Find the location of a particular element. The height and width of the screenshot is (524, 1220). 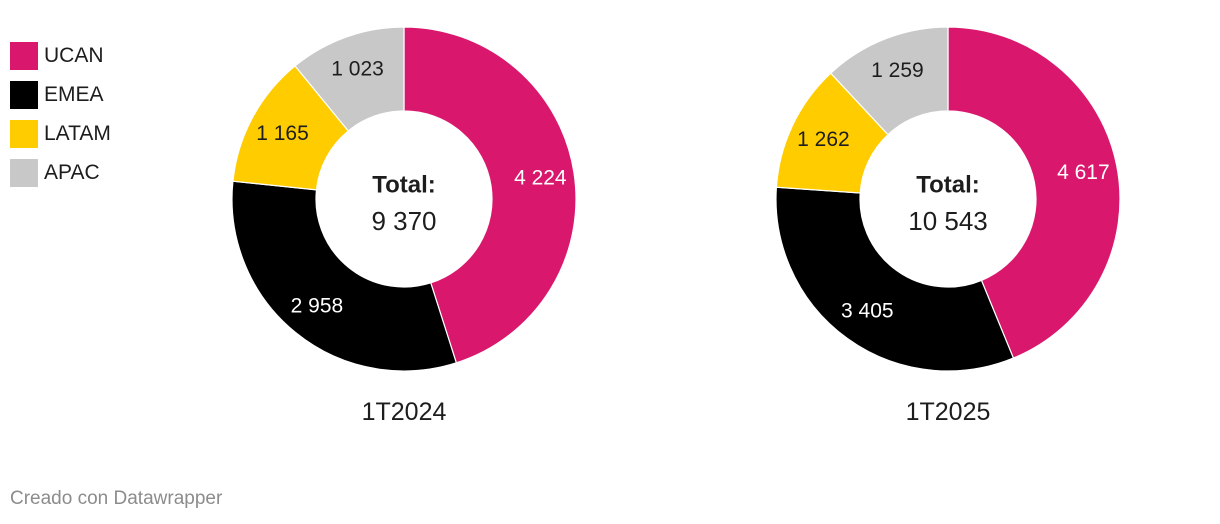

data-label-latam: 1 165 is located at coordinates (282, 133).